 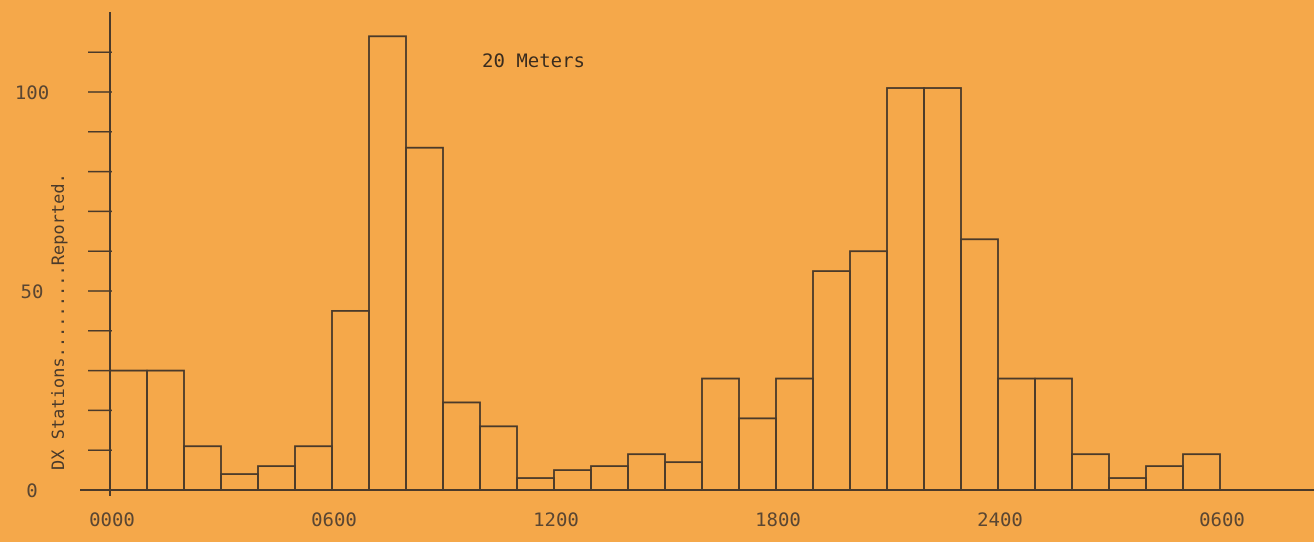 What do you see at coordinates (1000, 520) in the screenshot?
I see `x-tick-label: 2400` at bounding box center [1000, 520].